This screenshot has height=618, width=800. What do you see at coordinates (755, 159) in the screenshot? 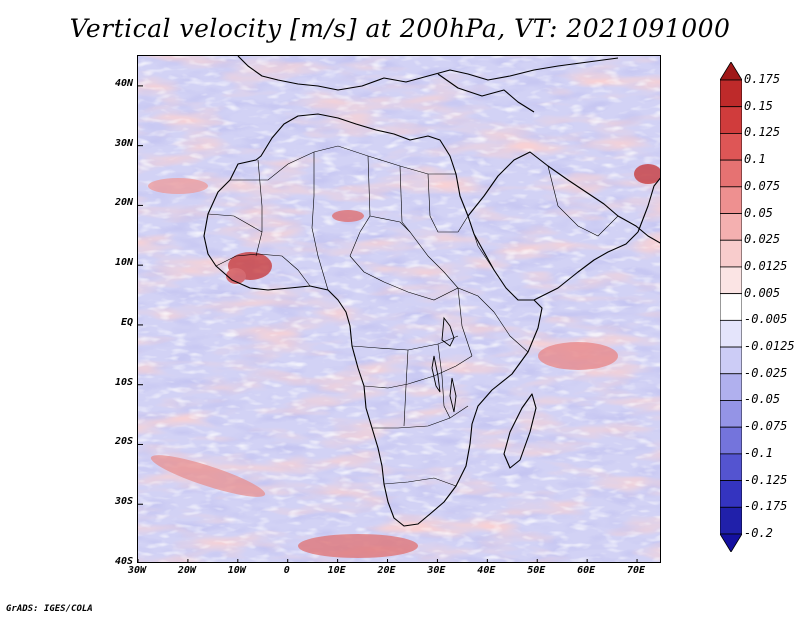
I see `colorbar-label: 0.1` at bounding box center [755, 159].